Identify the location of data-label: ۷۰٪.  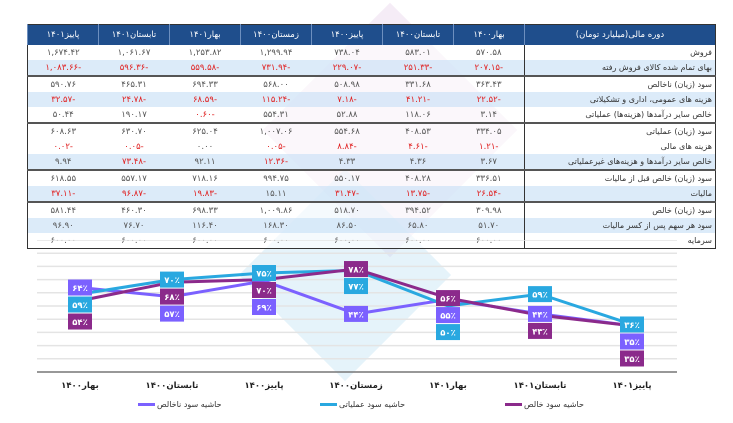
(172, 281).